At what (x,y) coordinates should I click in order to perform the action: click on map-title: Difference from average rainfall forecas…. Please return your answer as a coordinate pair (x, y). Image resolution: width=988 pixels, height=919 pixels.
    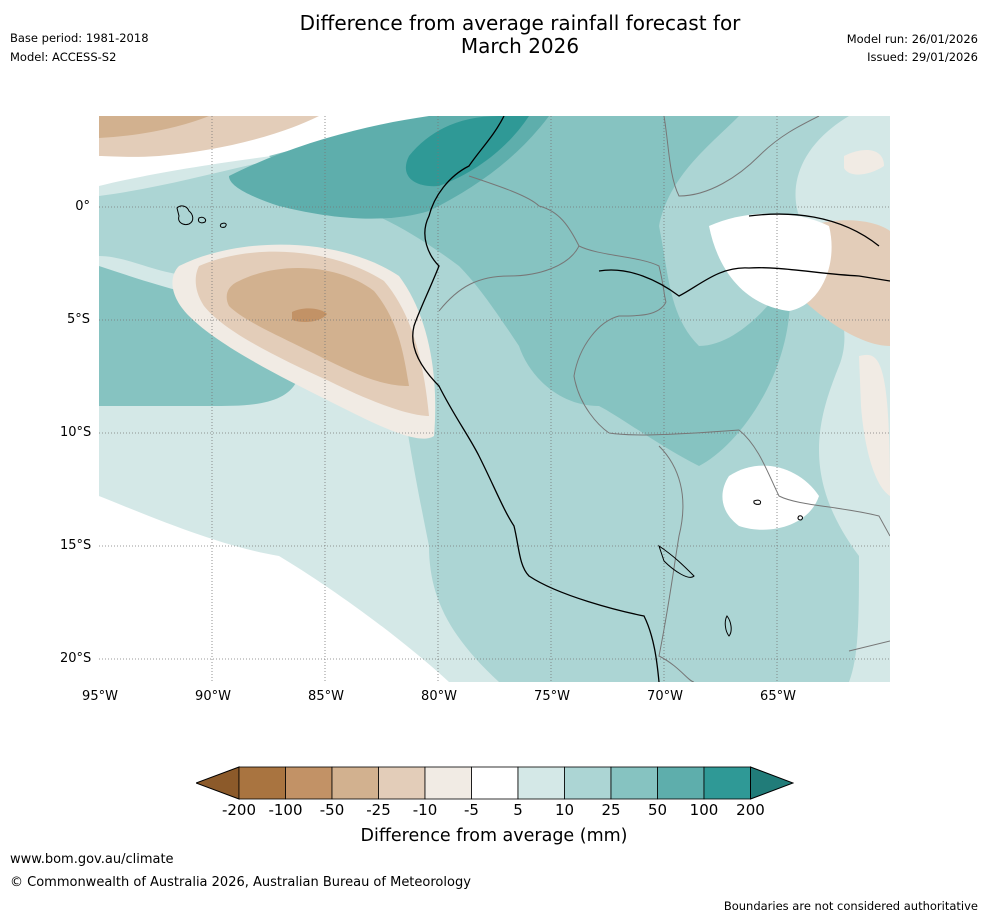
    Looking at the image, I should click on (520, 35).